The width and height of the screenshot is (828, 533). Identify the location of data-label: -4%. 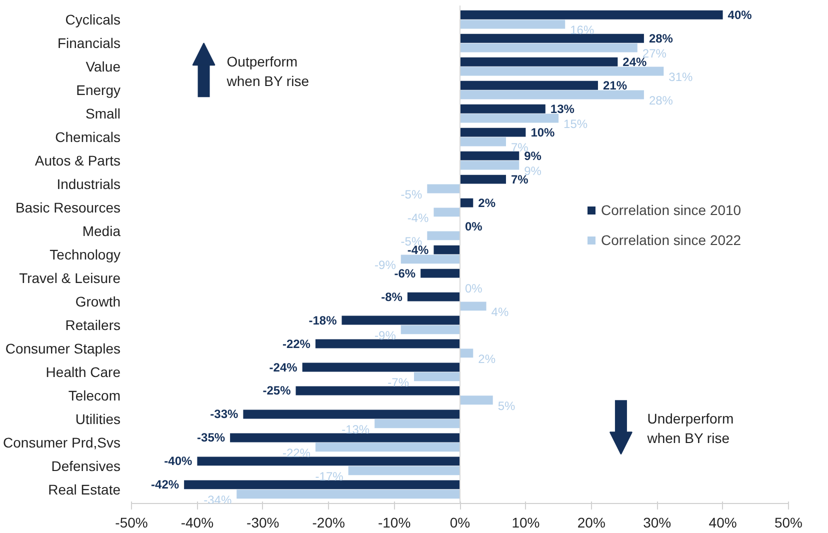
(418, 218).